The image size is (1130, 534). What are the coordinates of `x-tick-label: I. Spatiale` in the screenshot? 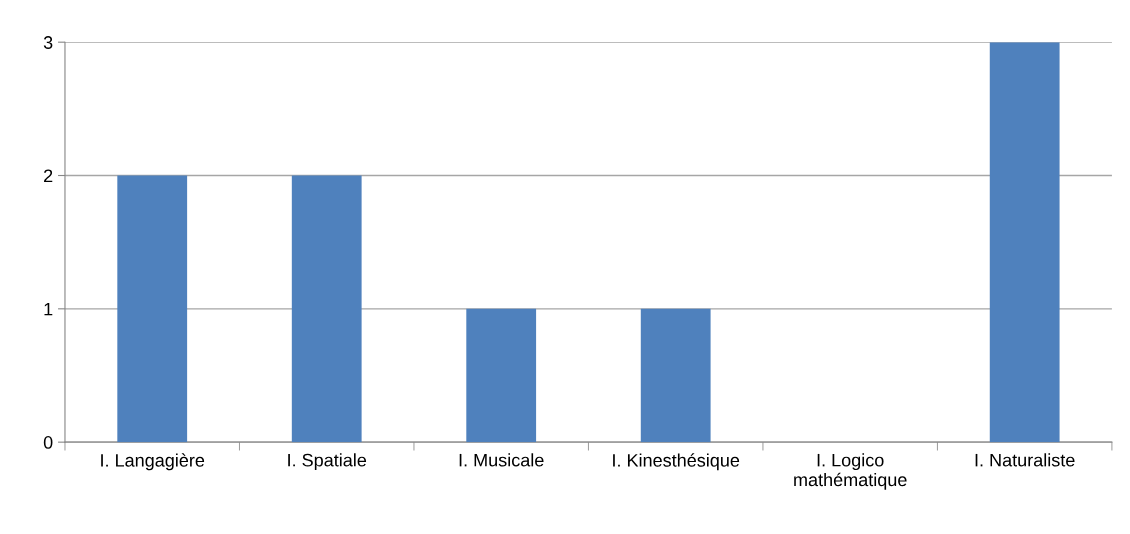 It's located at (327, 462).